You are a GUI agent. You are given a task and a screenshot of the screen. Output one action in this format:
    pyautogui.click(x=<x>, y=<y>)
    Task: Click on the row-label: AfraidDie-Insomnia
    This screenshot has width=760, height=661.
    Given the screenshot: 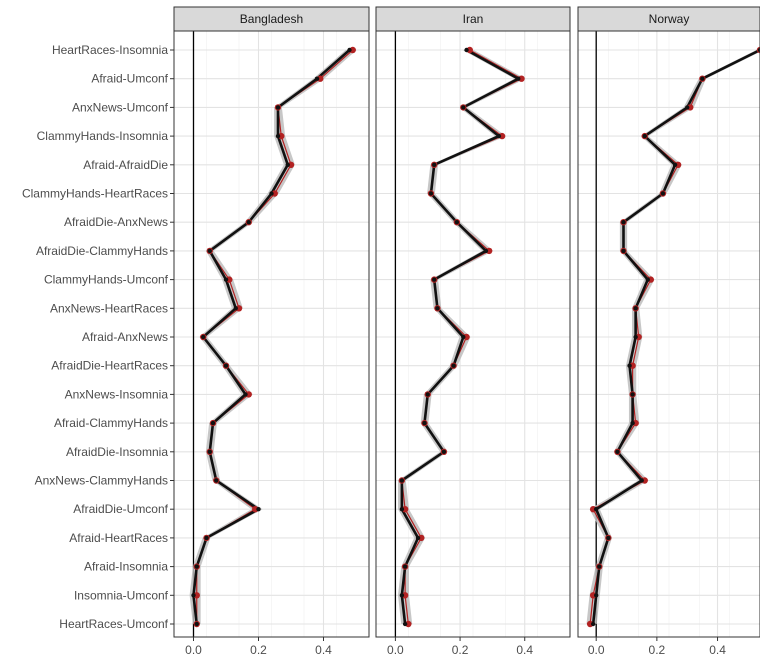 What is the action you would take?
    pyautogui.click(x=117, y=452)
    